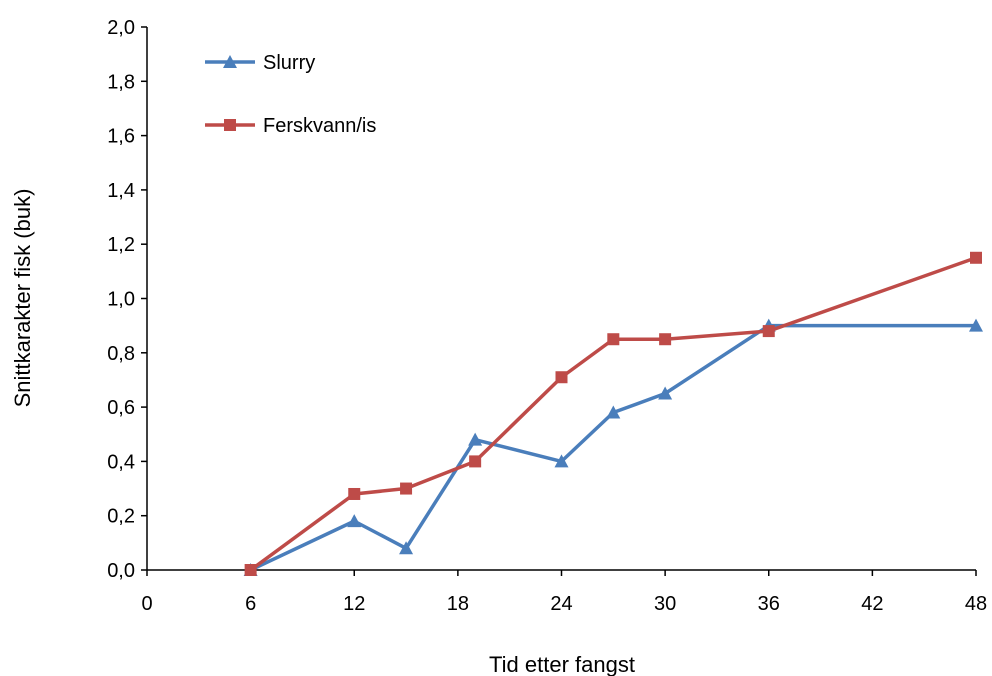  I want to click on y-tick-label: 0,4, so click(121, 462).